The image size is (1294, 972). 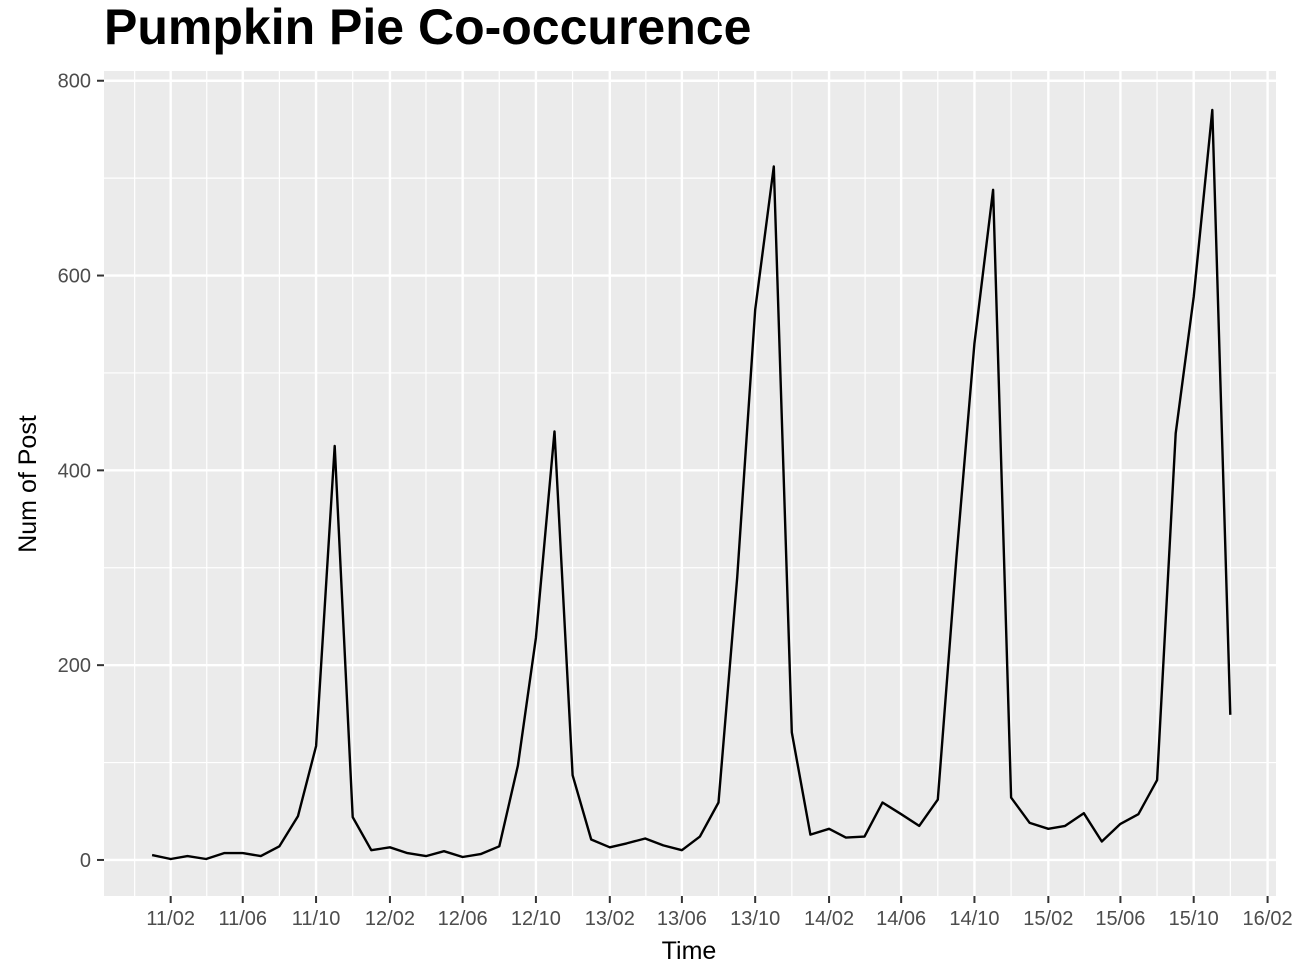 I want to click on x-tick-label: 12/10, so click(x=536, y=919).